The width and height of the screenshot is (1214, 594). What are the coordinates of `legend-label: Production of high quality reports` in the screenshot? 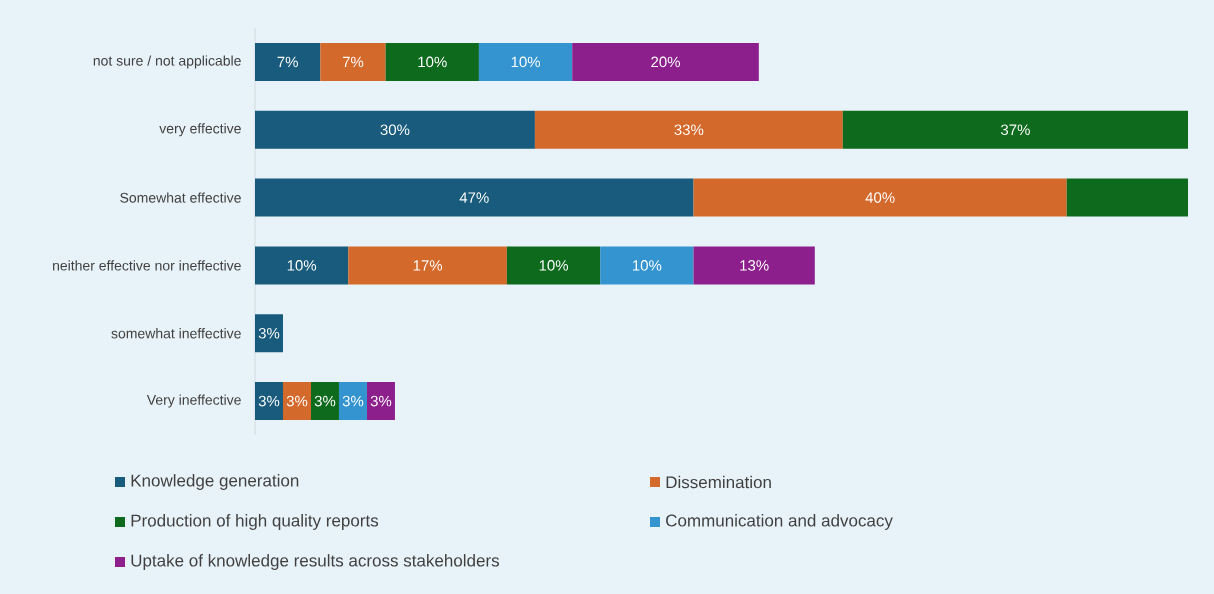 It's located at (255, 522).